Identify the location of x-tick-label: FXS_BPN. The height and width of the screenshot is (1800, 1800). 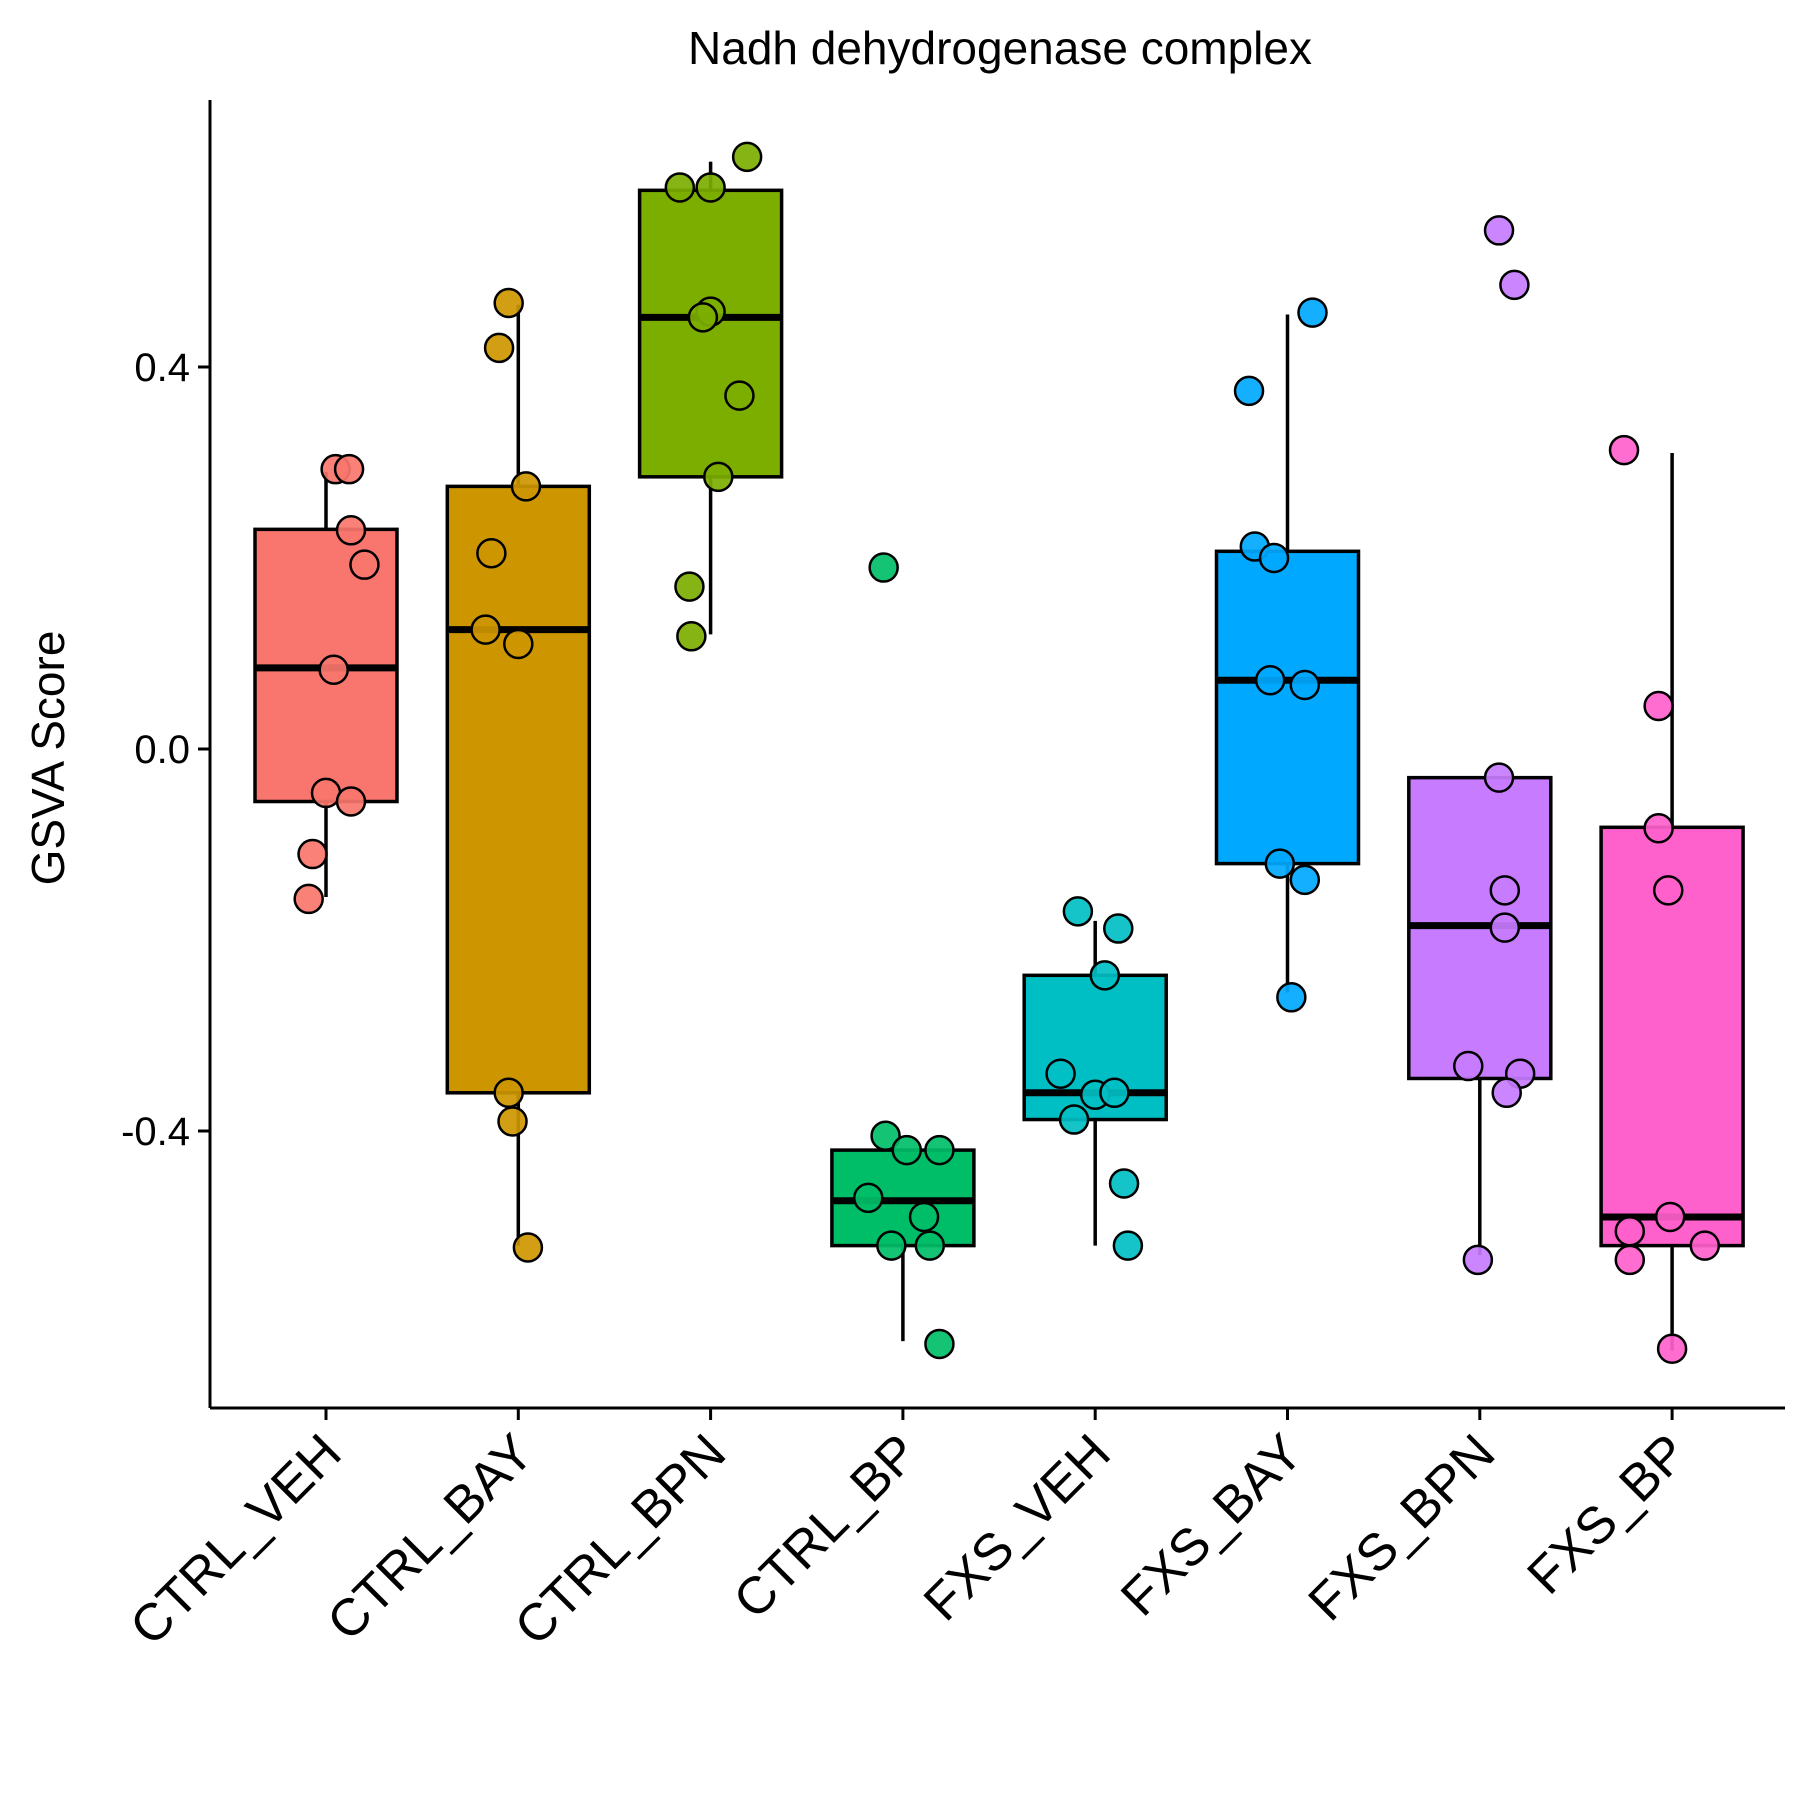
(1402, 1527).